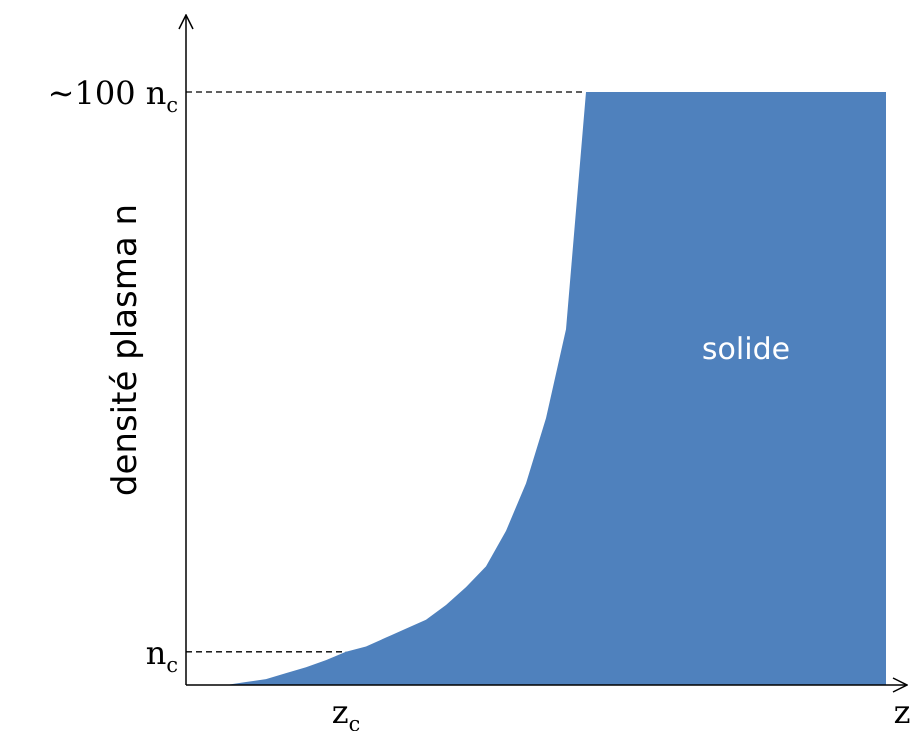 The image size is (920, 739). What do you see at coordinates (746, 349) in the screenshot?
I see `annotation: solide` at bounding box center [746, 349].